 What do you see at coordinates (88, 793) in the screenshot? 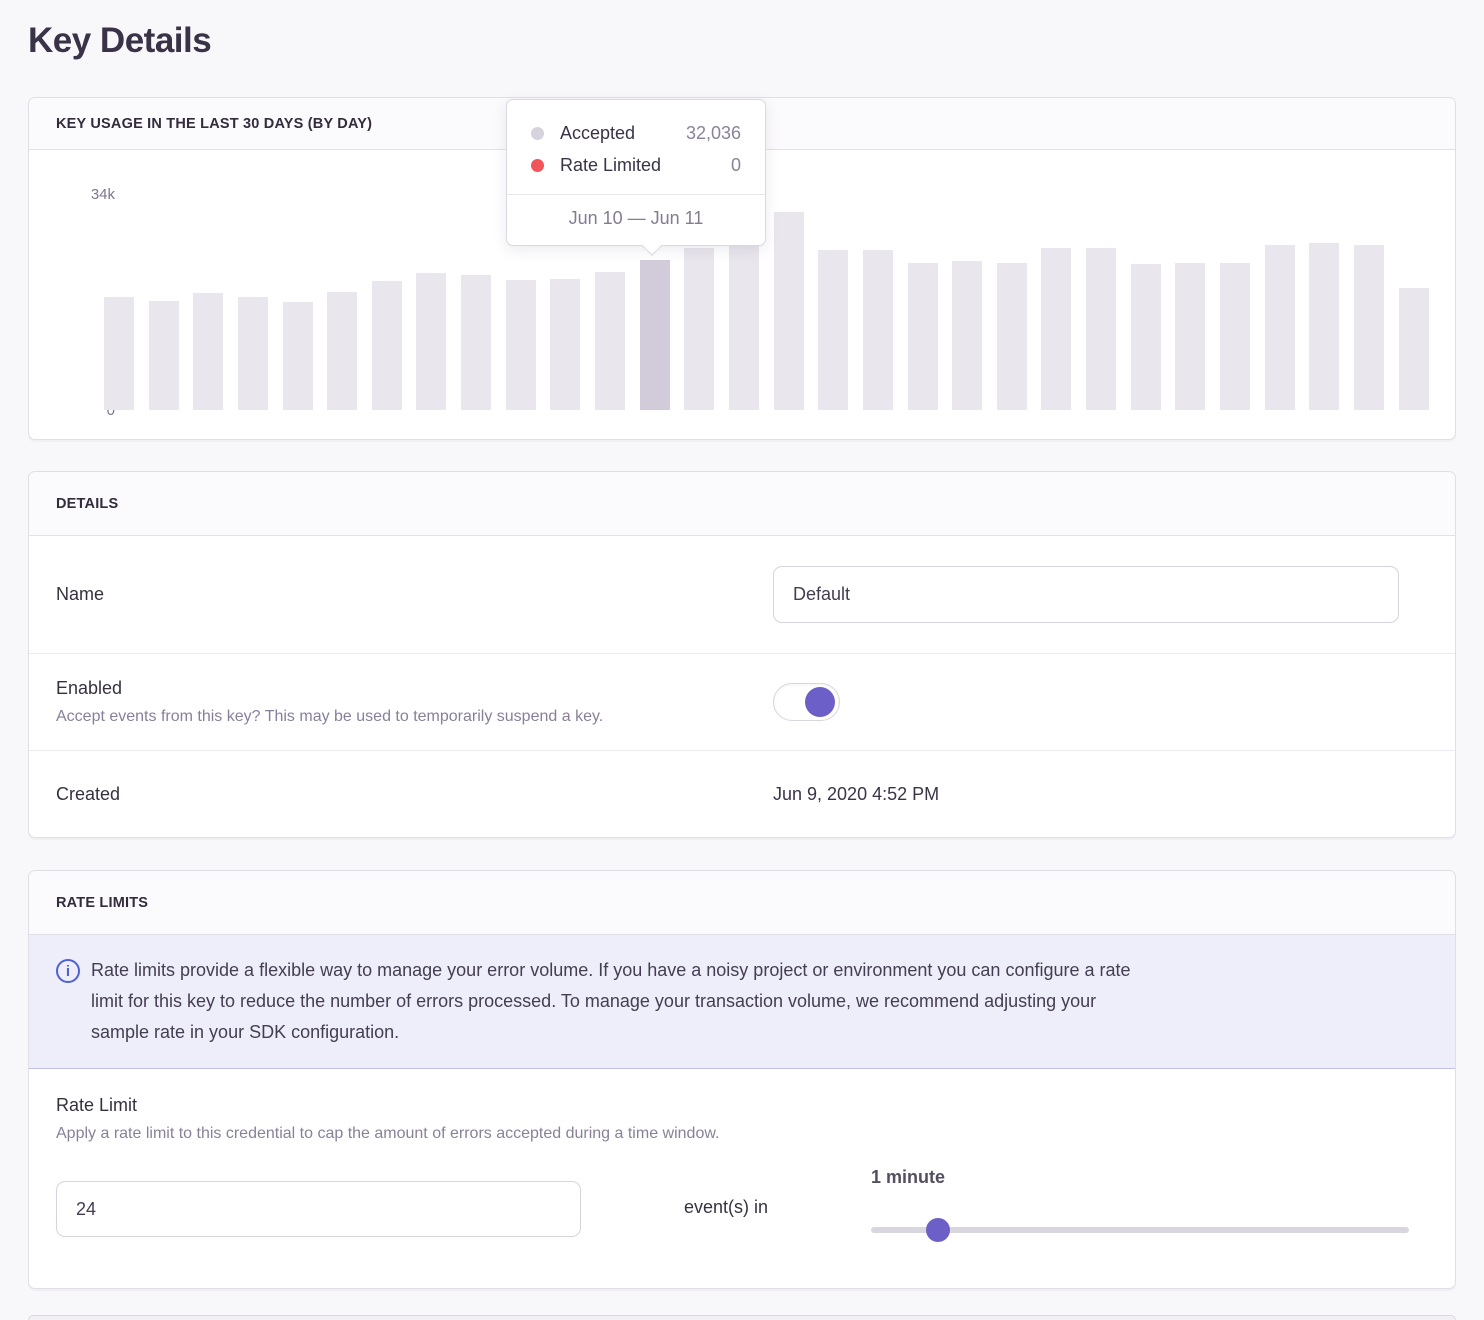
I see `created-label: Created` at bounding box center [88, 793].